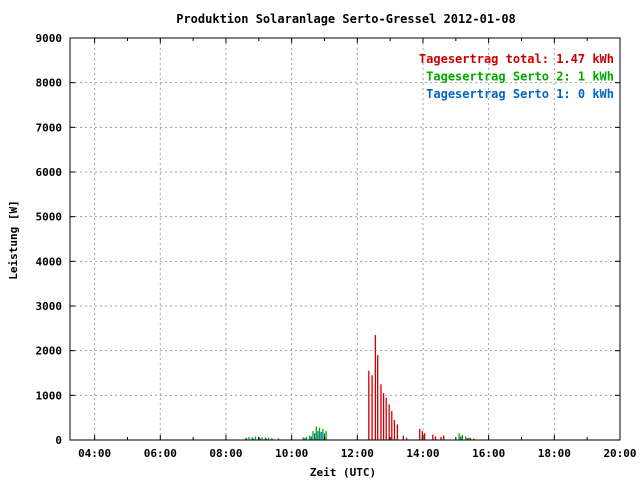 This screenshot has height=485, width=640. Describe the element at coordinates (49, 172) in the screenshot. I see `y-tick-label: 6000` at that location.